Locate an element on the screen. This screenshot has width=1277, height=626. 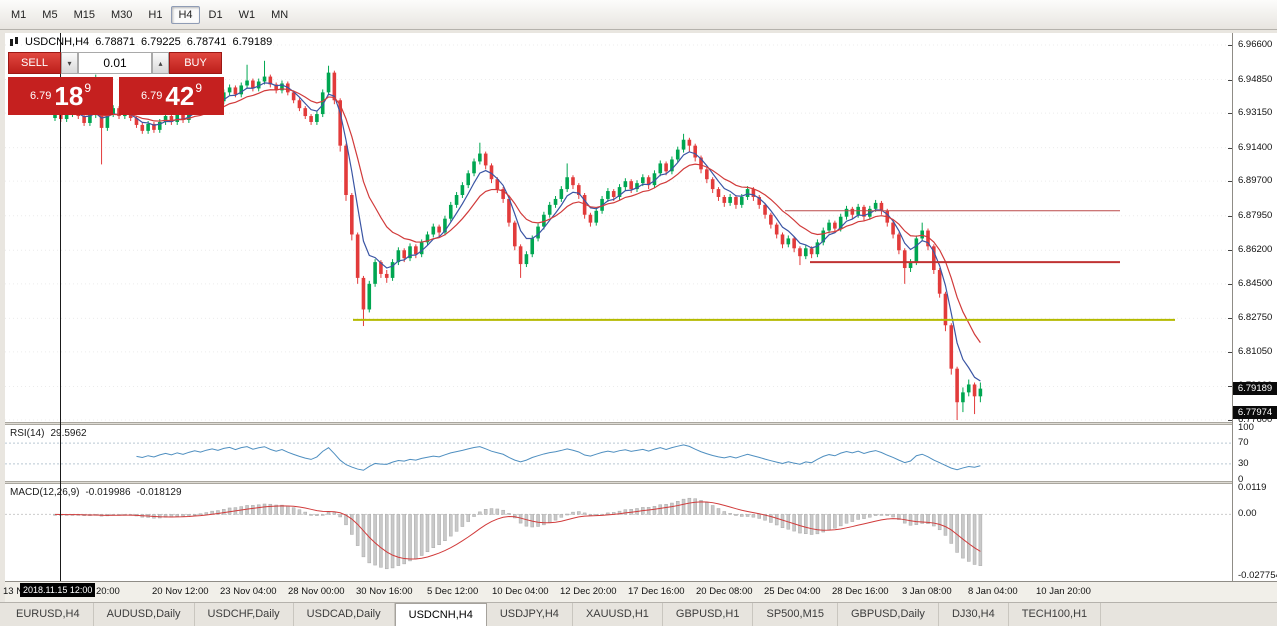
sell-button: SELL is located at coordinates (34, 63).